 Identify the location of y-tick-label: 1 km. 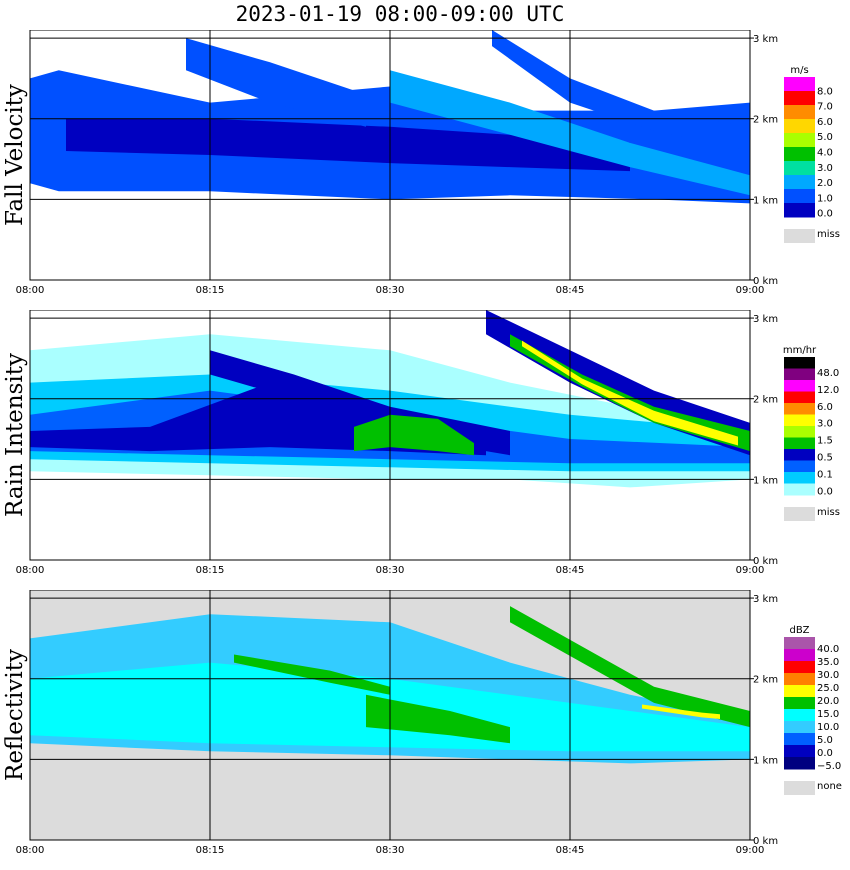
(765, 480).